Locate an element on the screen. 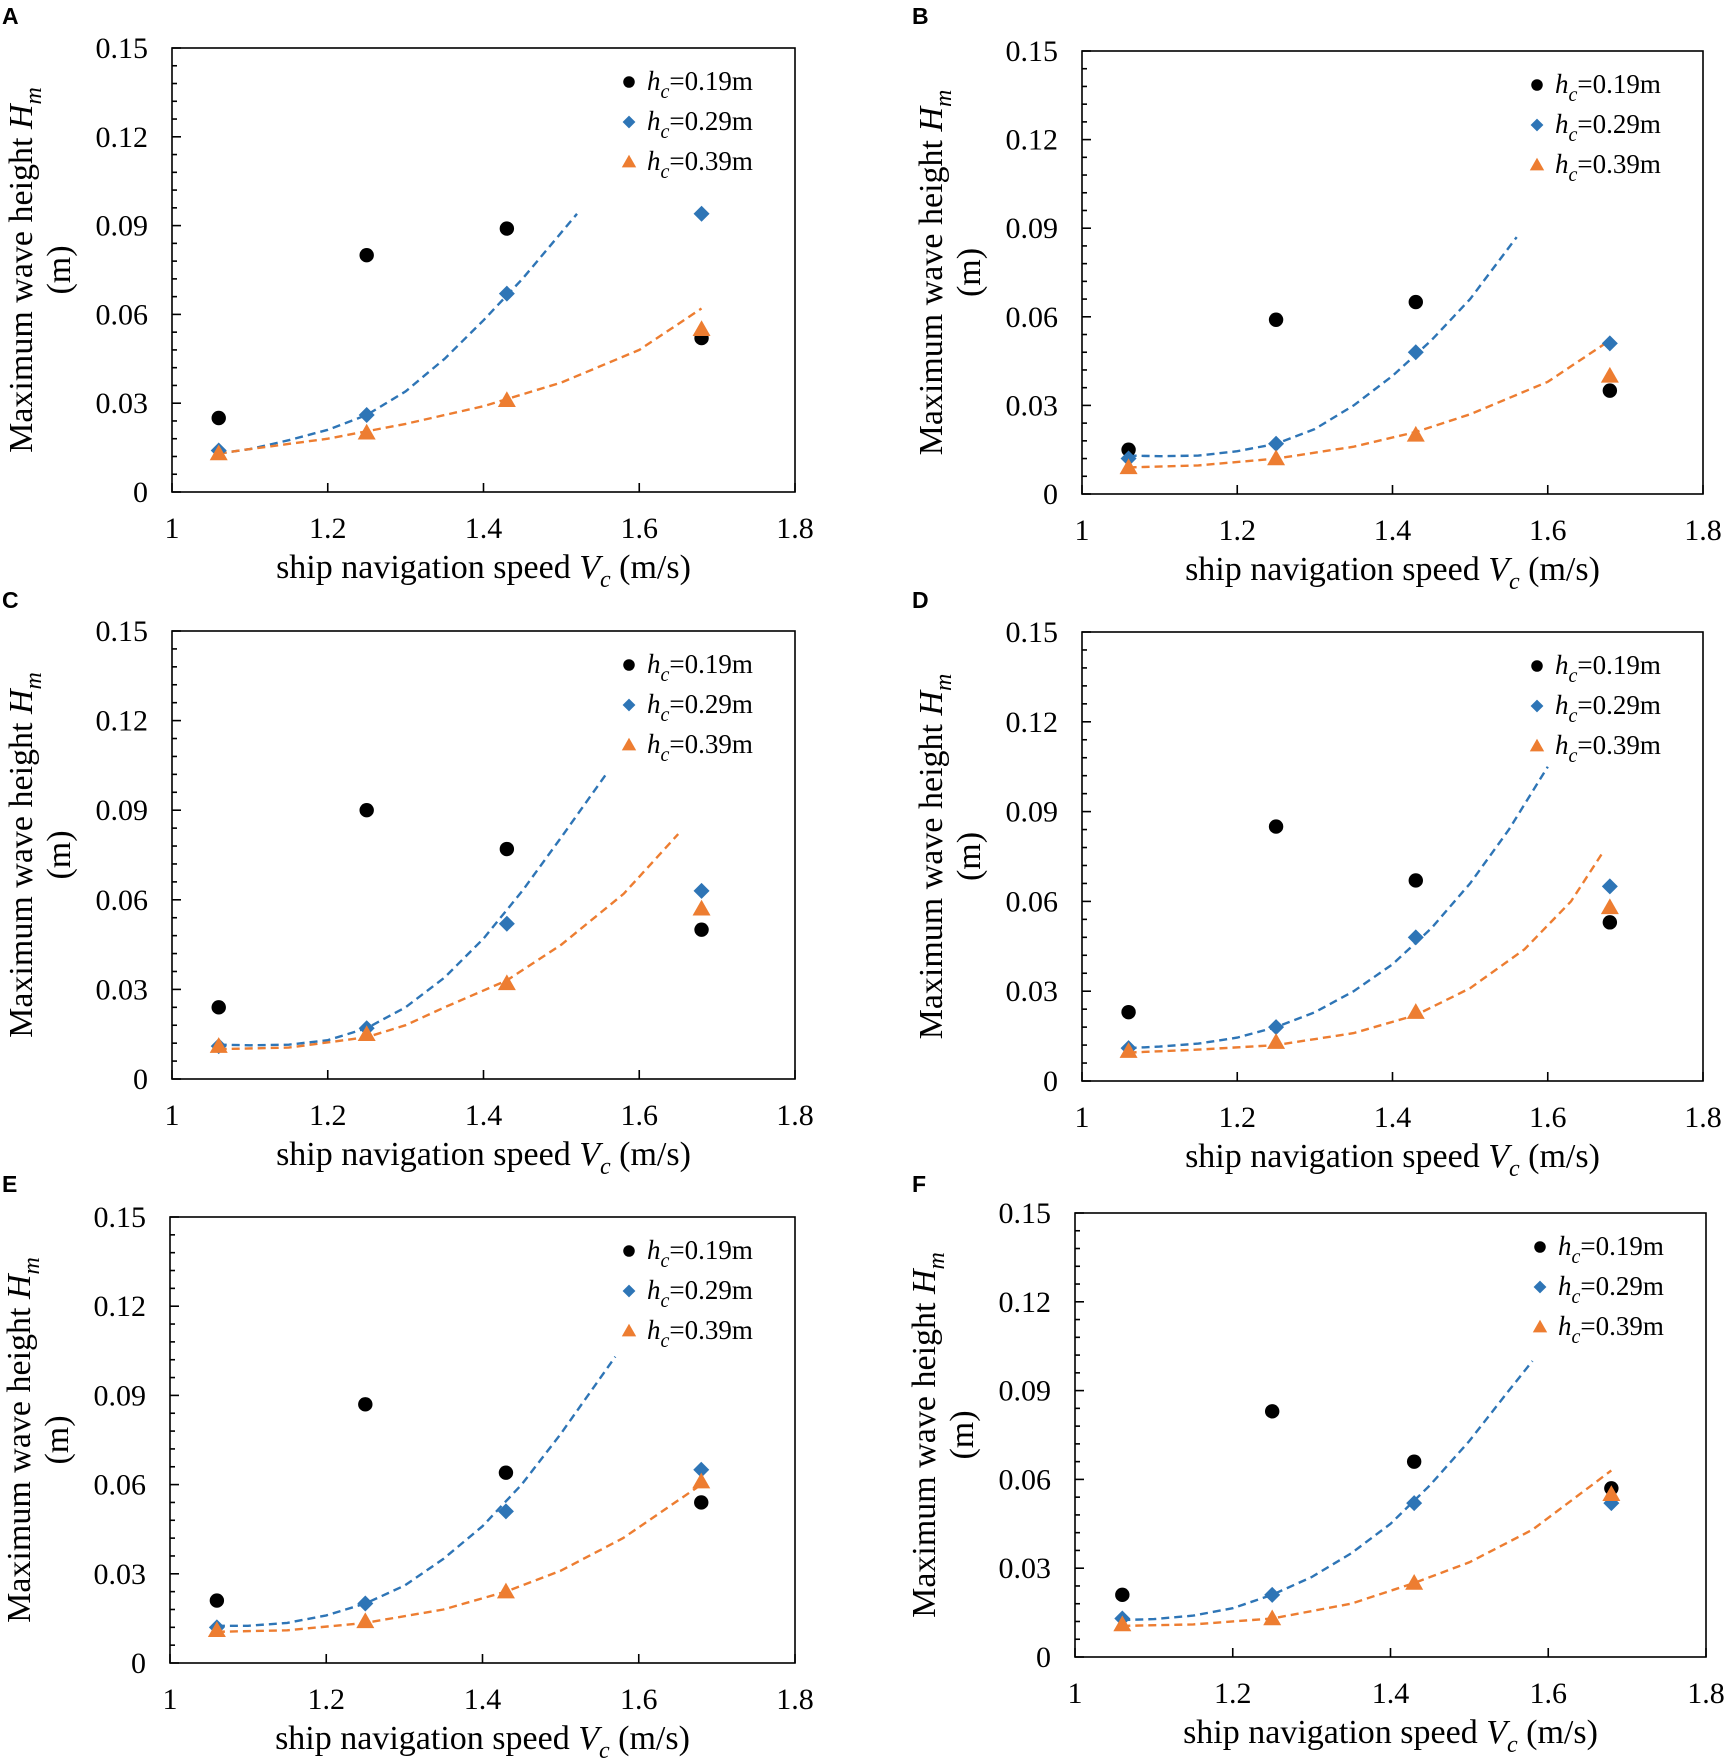 This screenshot has width=1726, height=1763. legend-label: hc=0.19m is located at coordinates (700, 1253).